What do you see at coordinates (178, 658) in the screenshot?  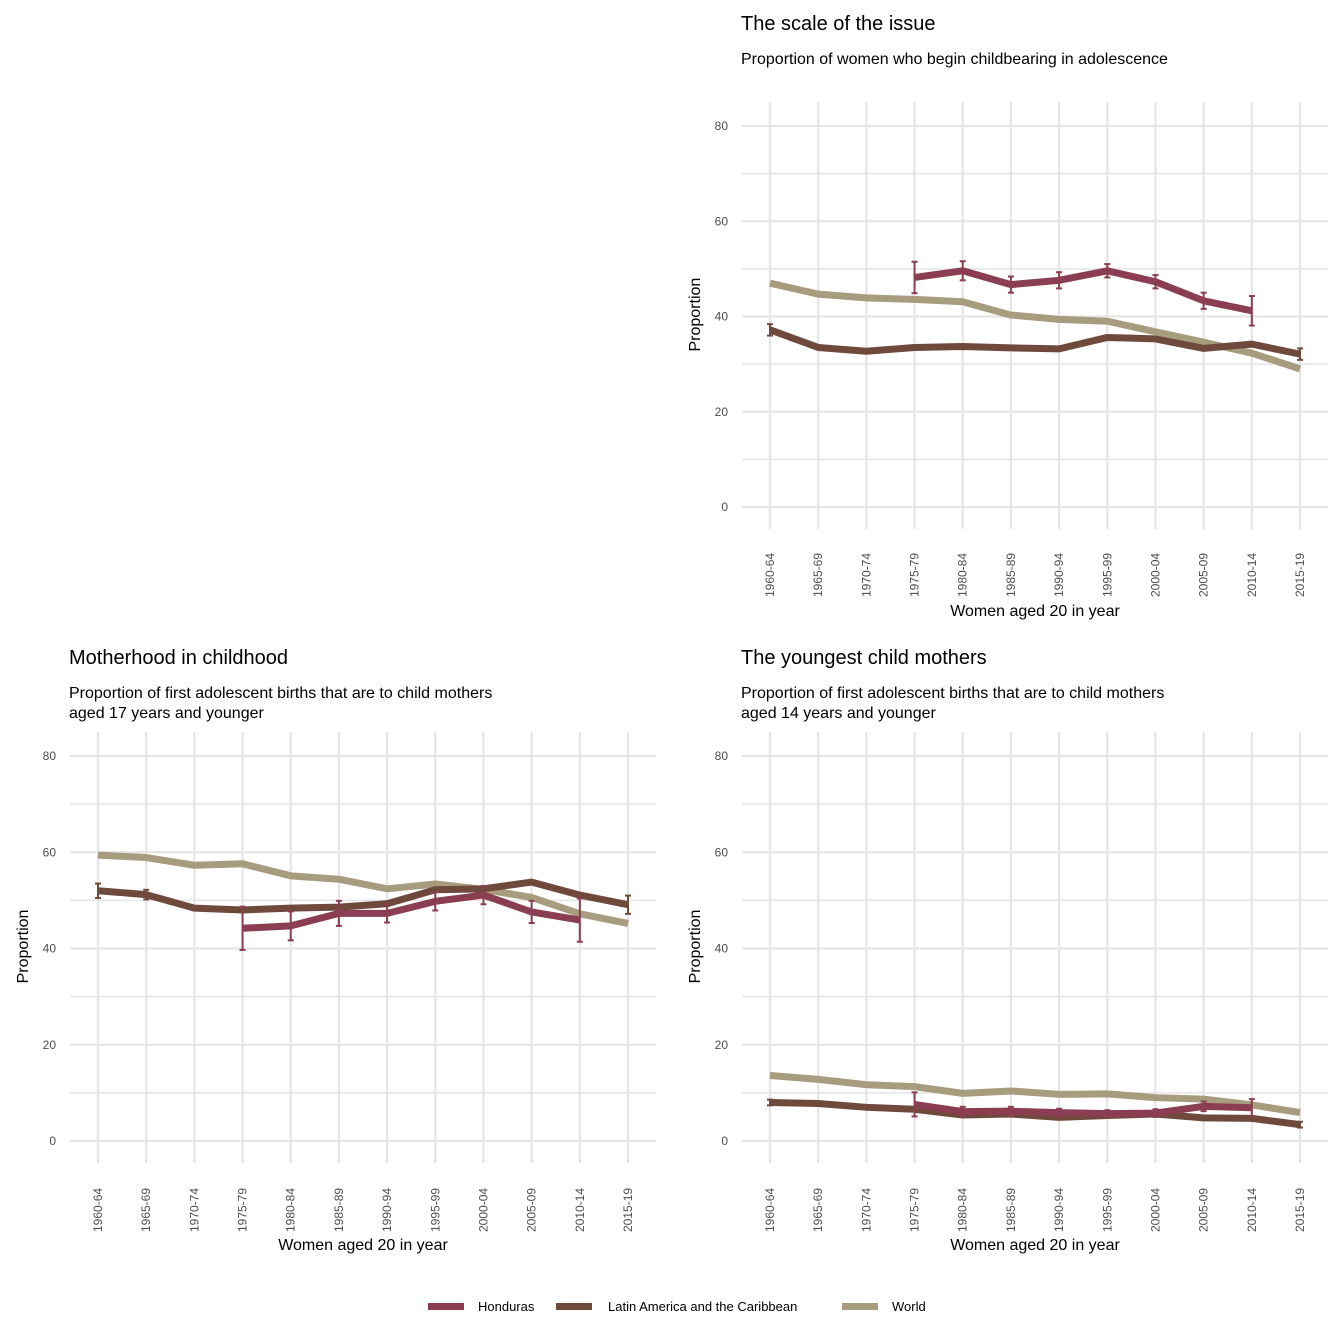 I see `chart-title: Motherhood in childhood` at bounding box center [178, 658].